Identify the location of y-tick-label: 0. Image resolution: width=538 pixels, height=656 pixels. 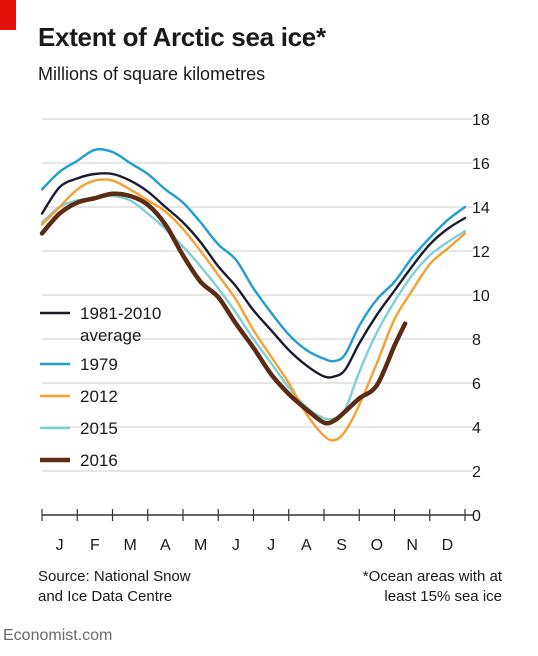
(476, 516).